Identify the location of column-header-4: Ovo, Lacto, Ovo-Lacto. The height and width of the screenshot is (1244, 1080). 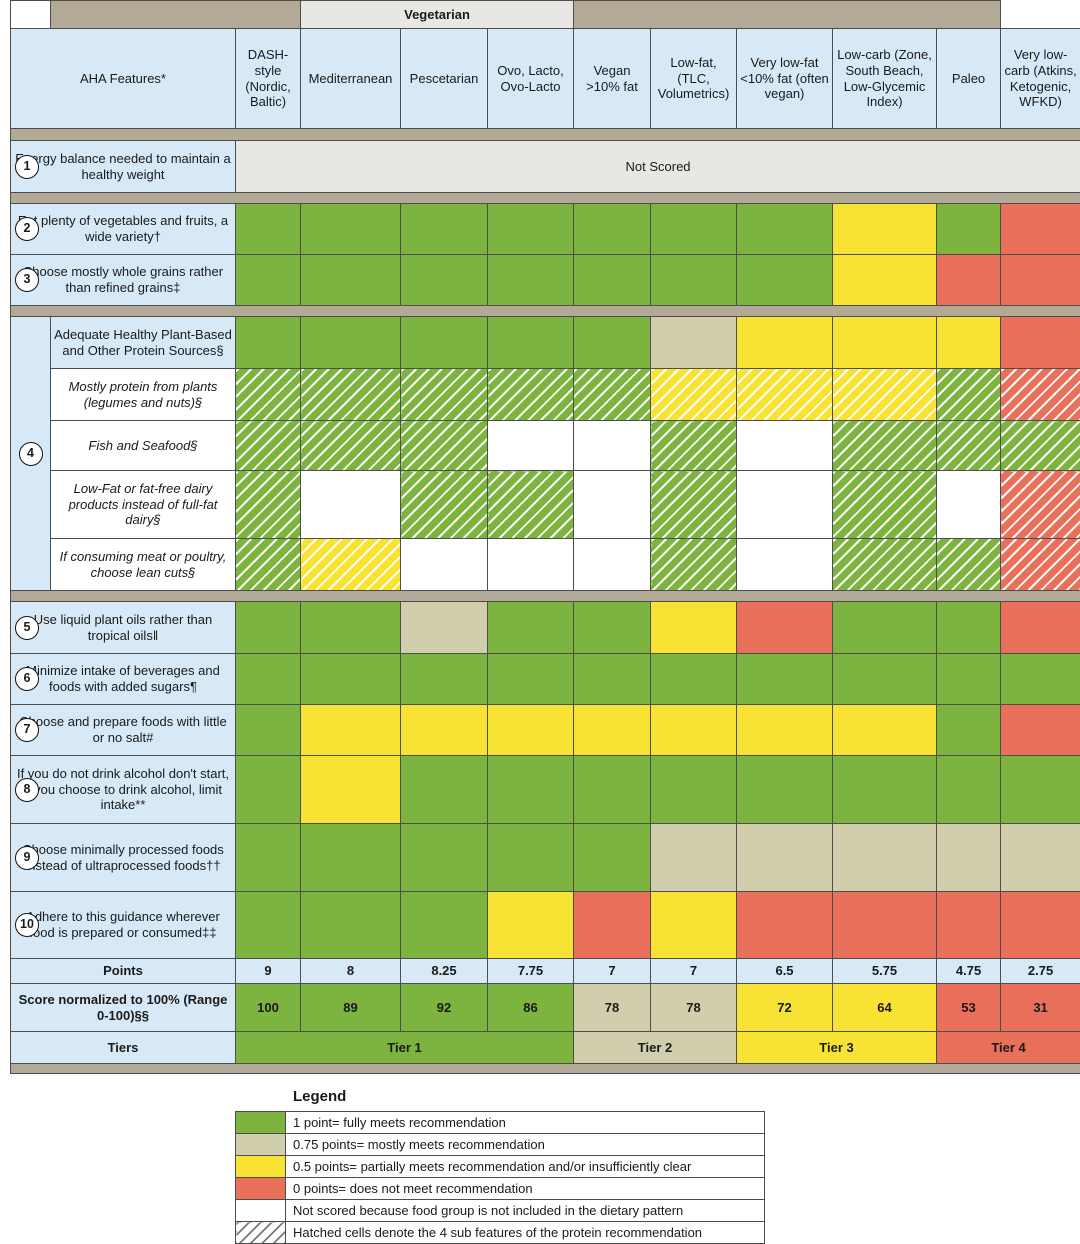
(531, 79).